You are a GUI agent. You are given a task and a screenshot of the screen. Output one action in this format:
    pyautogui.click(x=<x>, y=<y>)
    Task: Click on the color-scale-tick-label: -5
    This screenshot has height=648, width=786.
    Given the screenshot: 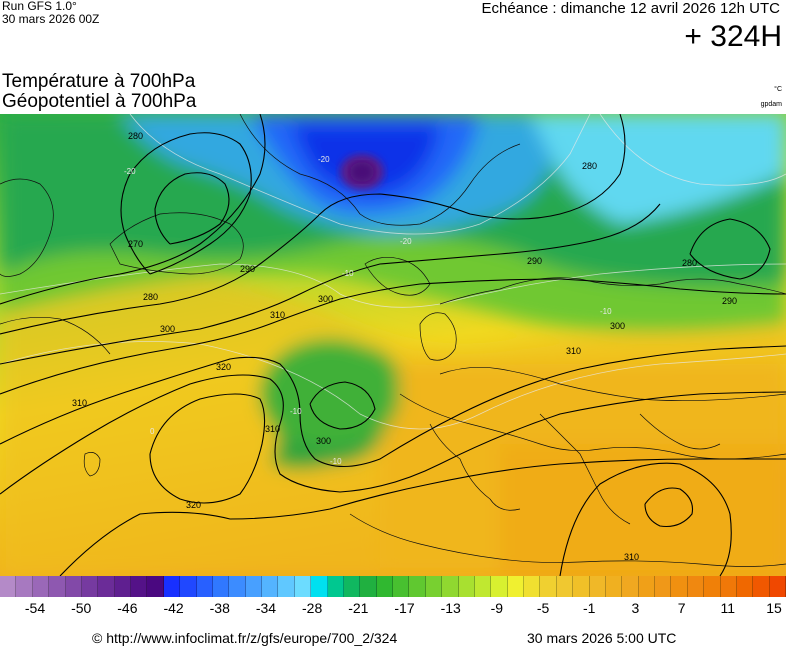 What is the action you would take?
    pyautogui.click(x=543, y=608)
    